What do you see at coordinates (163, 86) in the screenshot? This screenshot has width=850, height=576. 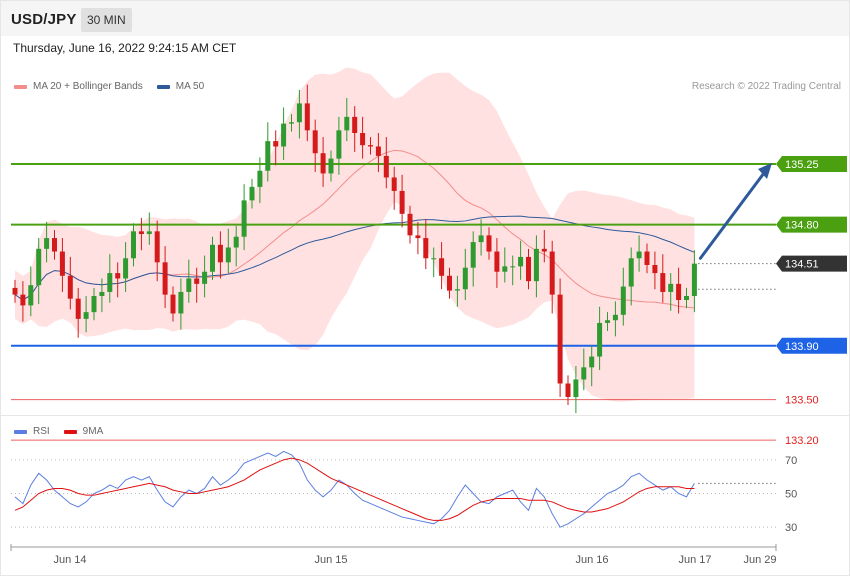 I see `legend-swatch-ma50` at bounding box center [163, 86].